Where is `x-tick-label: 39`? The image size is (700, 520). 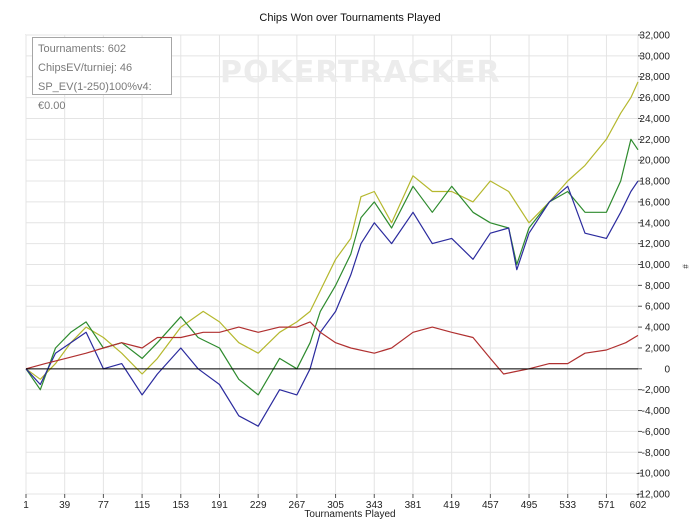
x-tick-label: 39 is located at coordinates (65, 505).